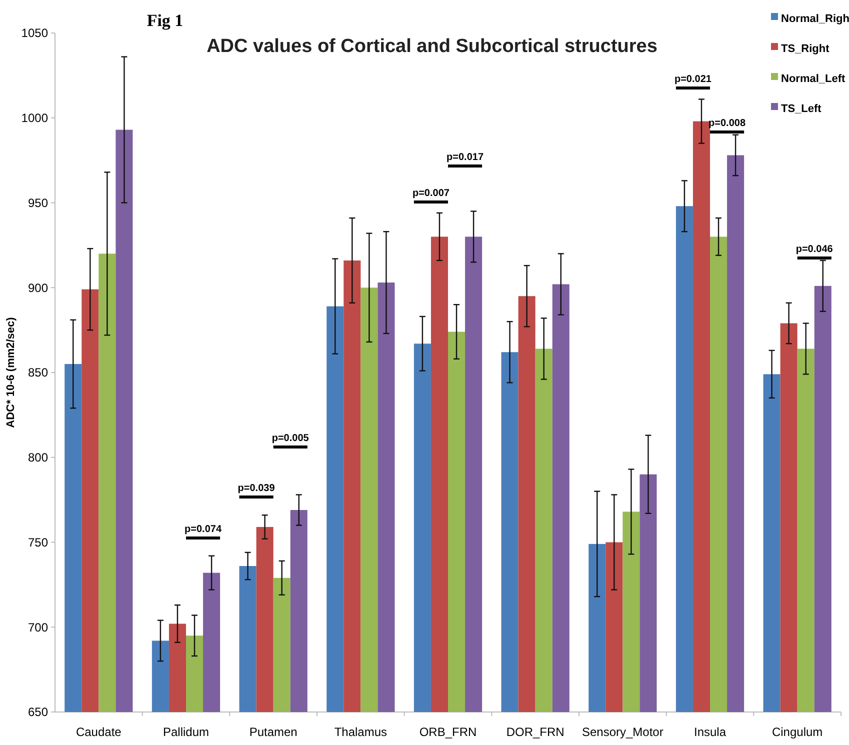 Image resolution: width=849 pixels, height=745 pixels. What do you see at coordinates (465, 157) in the screenshot?
I see `annotation: p=0.017` at bounding box center [465, 157].